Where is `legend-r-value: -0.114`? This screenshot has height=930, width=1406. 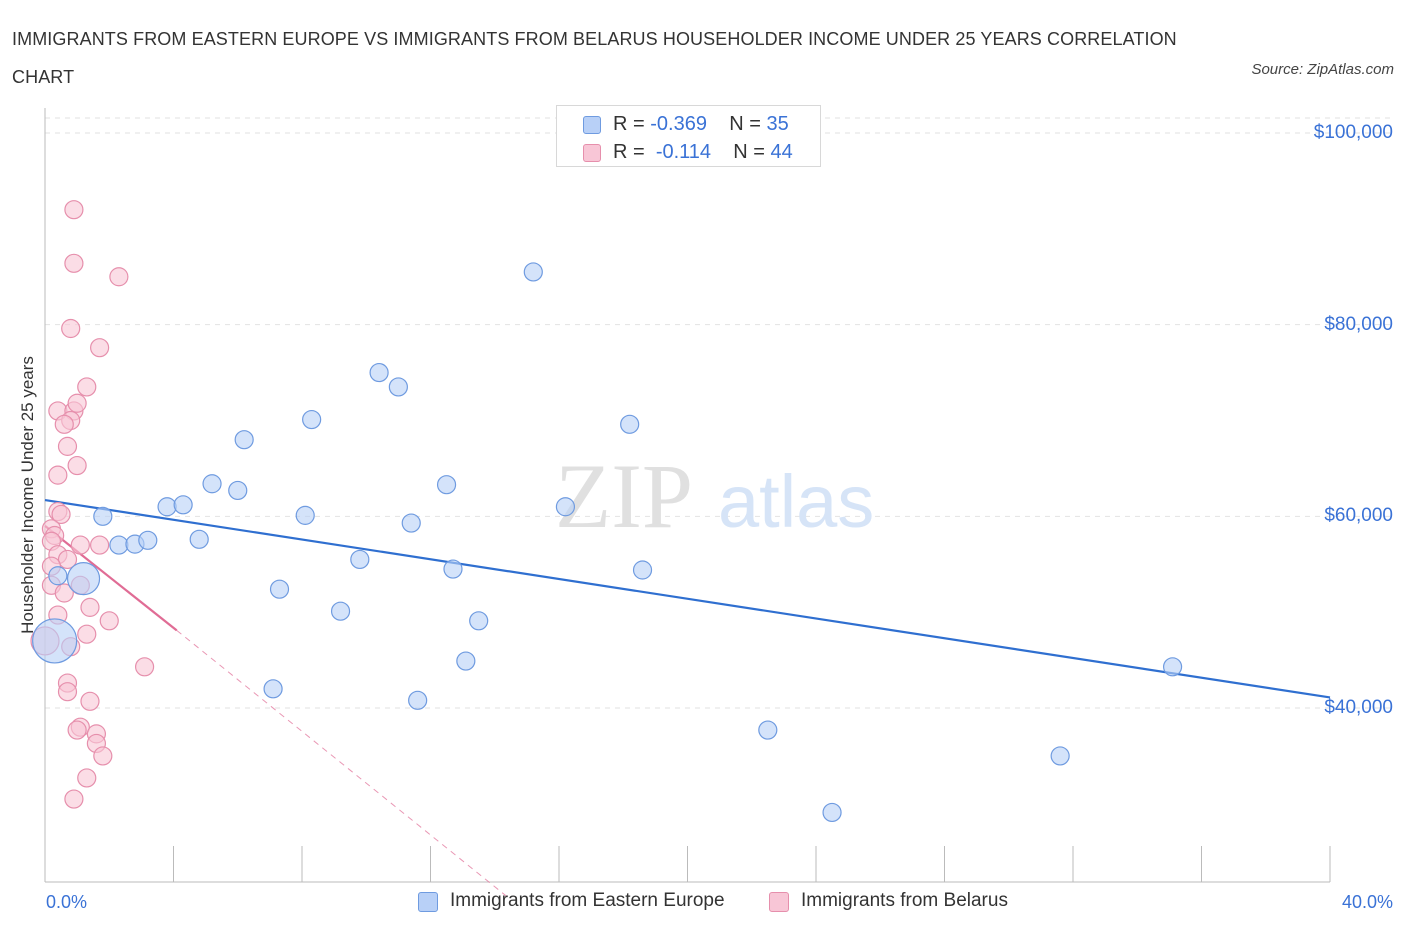
legend-r-value: -0.114 is located at coordinates (683, 152).